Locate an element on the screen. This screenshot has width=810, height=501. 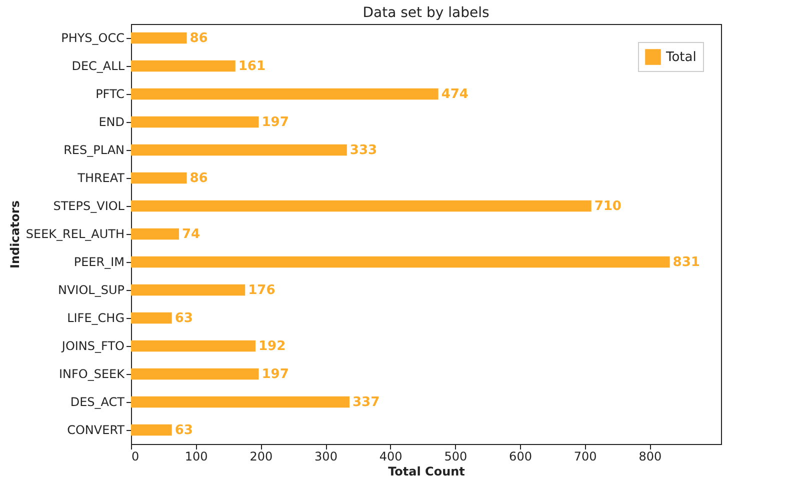
data-label: 74 is located at coordinates (191, 234).